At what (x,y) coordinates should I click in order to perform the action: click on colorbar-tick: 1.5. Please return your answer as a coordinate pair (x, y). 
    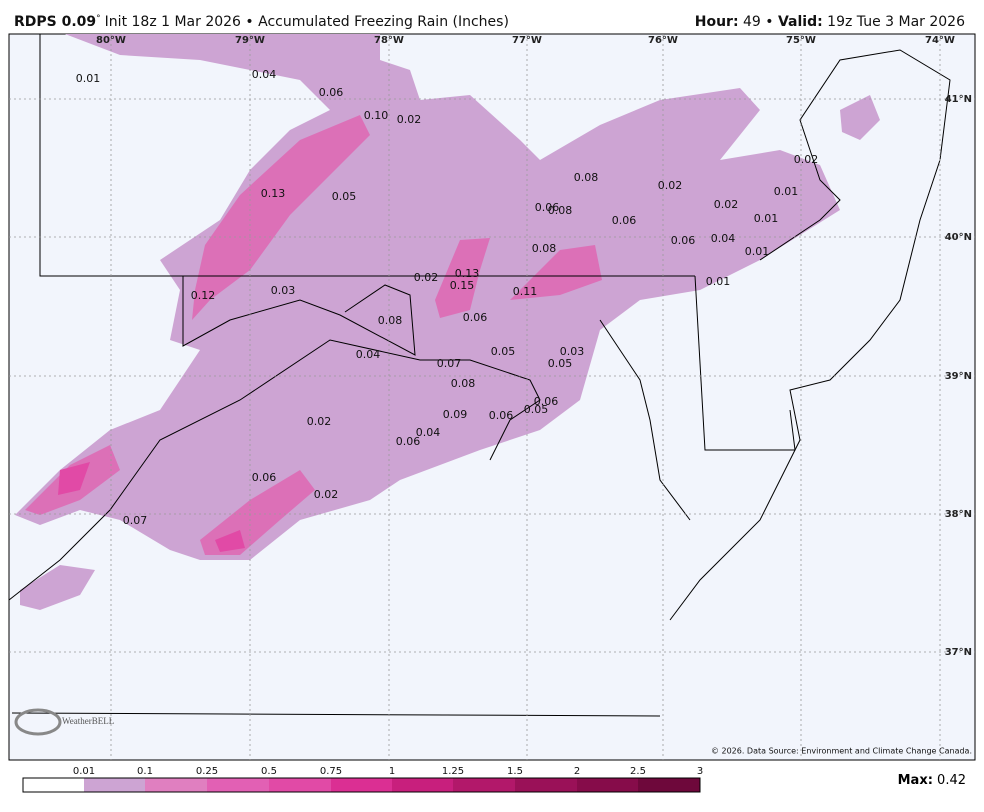
    Looking at the image, I should click on (515, 771).